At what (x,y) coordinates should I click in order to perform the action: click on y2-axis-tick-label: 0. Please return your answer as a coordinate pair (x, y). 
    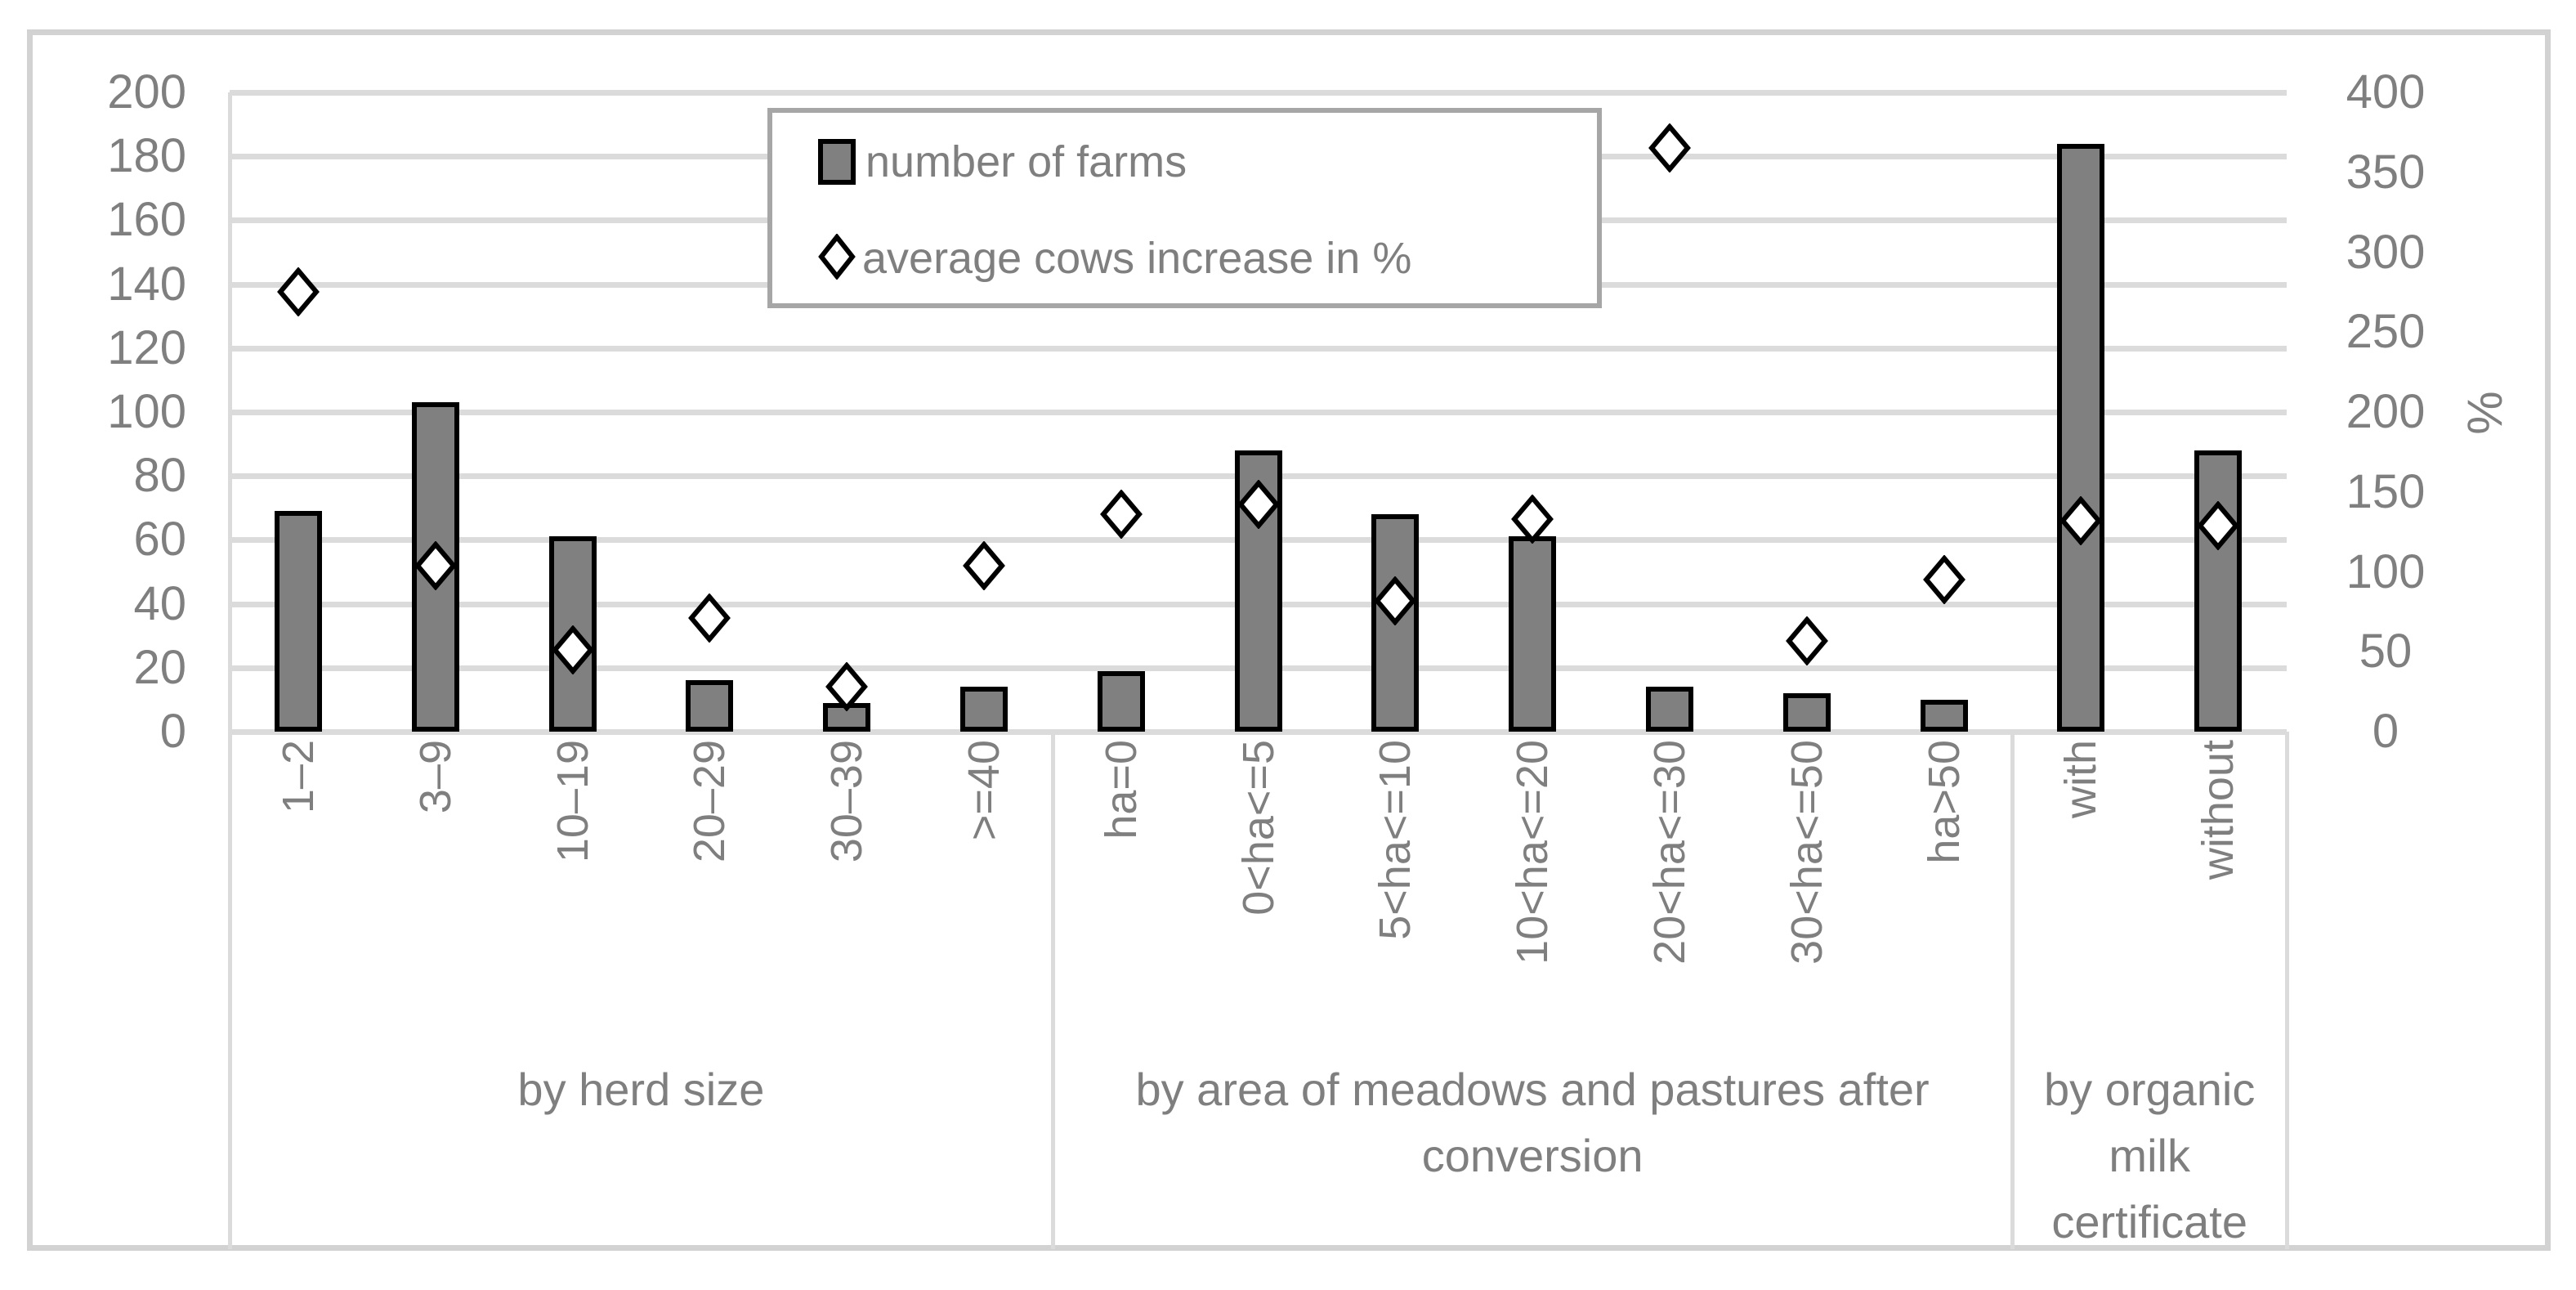
    Looking at the image, I should click on (2385, 731).